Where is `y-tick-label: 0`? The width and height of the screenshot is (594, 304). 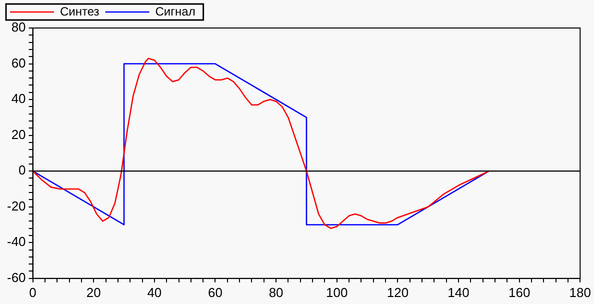 y-tick-label: 0 is located at coordinates (22, 170).